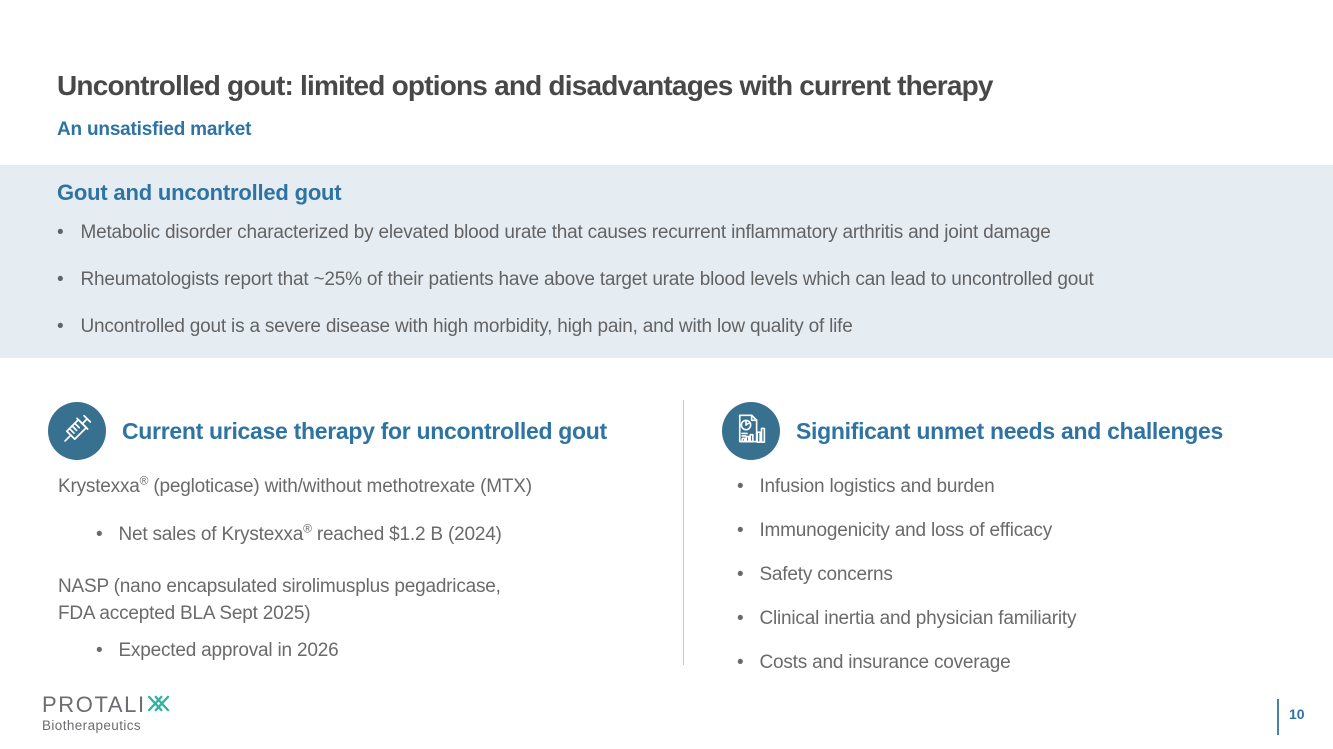 The height and width of the screenshot is (749, 1333). I want to click on unmet-needs-bullet: Immunogenicity and loss of efficacy, so click(1012, 531).